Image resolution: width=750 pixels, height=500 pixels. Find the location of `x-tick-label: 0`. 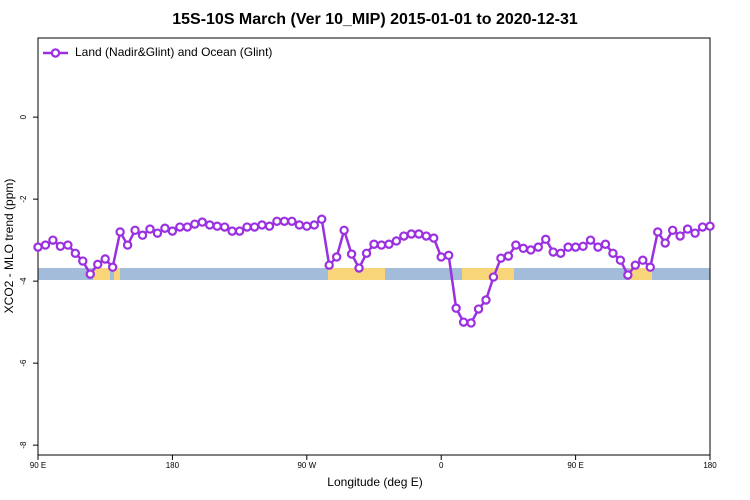

x-tick-label: 0 is located at coordinates (441, 465).